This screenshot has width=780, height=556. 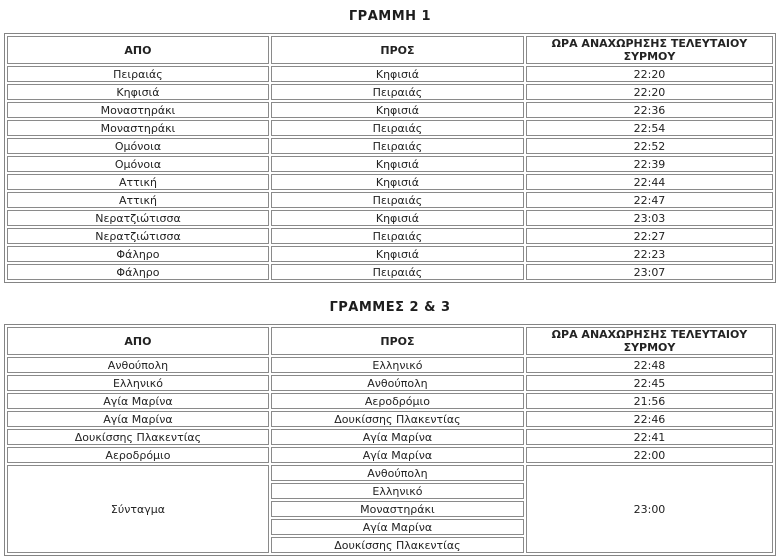 What do you see at coordinates (138, 341) in the screenshot?
I see `lines23-header-from: ΑΠΟ` at bounding box center [138, 341].